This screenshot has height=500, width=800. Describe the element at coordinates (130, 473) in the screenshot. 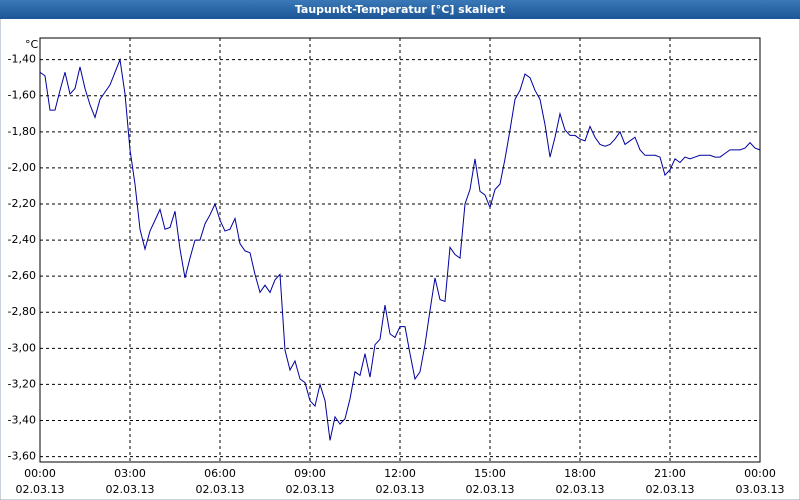

I see `x-tick-label: 03:00` at that location.